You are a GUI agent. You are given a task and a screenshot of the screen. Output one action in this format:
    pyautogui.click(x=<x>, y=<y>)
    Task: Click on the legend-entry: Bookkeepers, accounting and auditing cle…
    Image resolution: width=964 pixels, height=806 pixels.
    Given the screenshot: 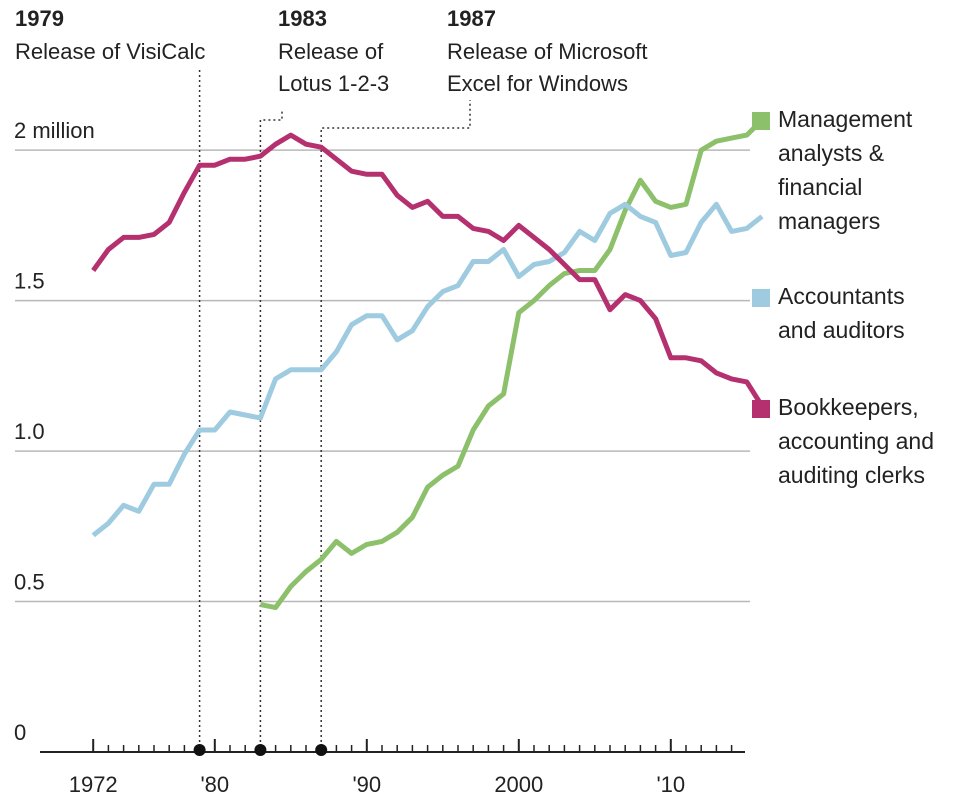 What is the action you would take?
    pyautogui.click(x=857, y=443)
    